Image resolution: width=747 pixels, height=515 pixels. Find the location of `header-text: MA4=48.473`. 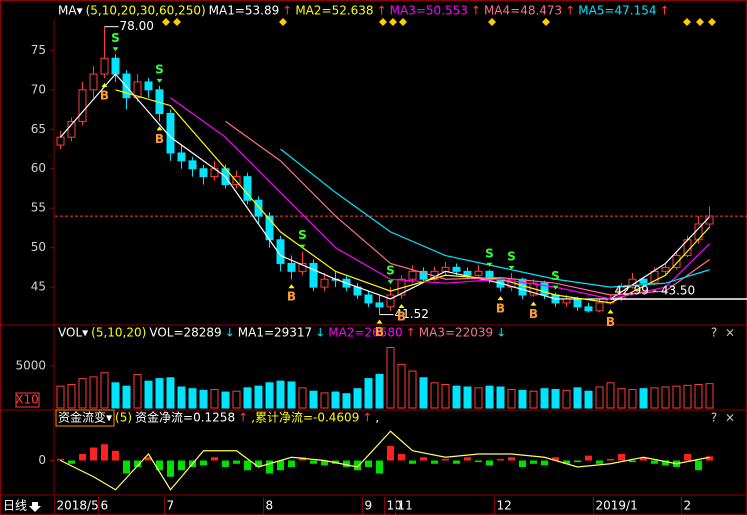

header-text: MA4=48.473 is located at coordinates (523, 11).